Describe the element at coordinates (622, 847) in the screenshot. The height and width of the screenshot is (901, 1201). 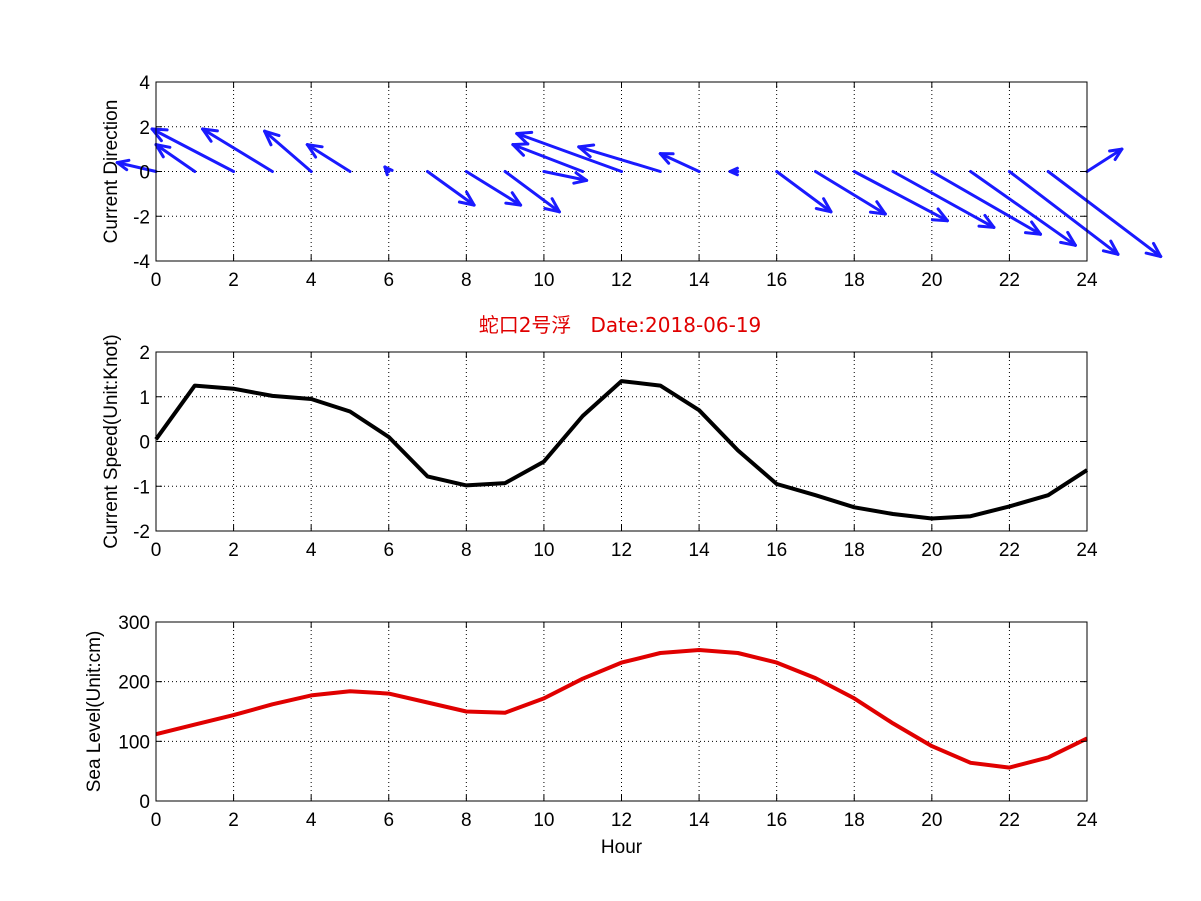
I see `x-axis-label: Hour` at that location.